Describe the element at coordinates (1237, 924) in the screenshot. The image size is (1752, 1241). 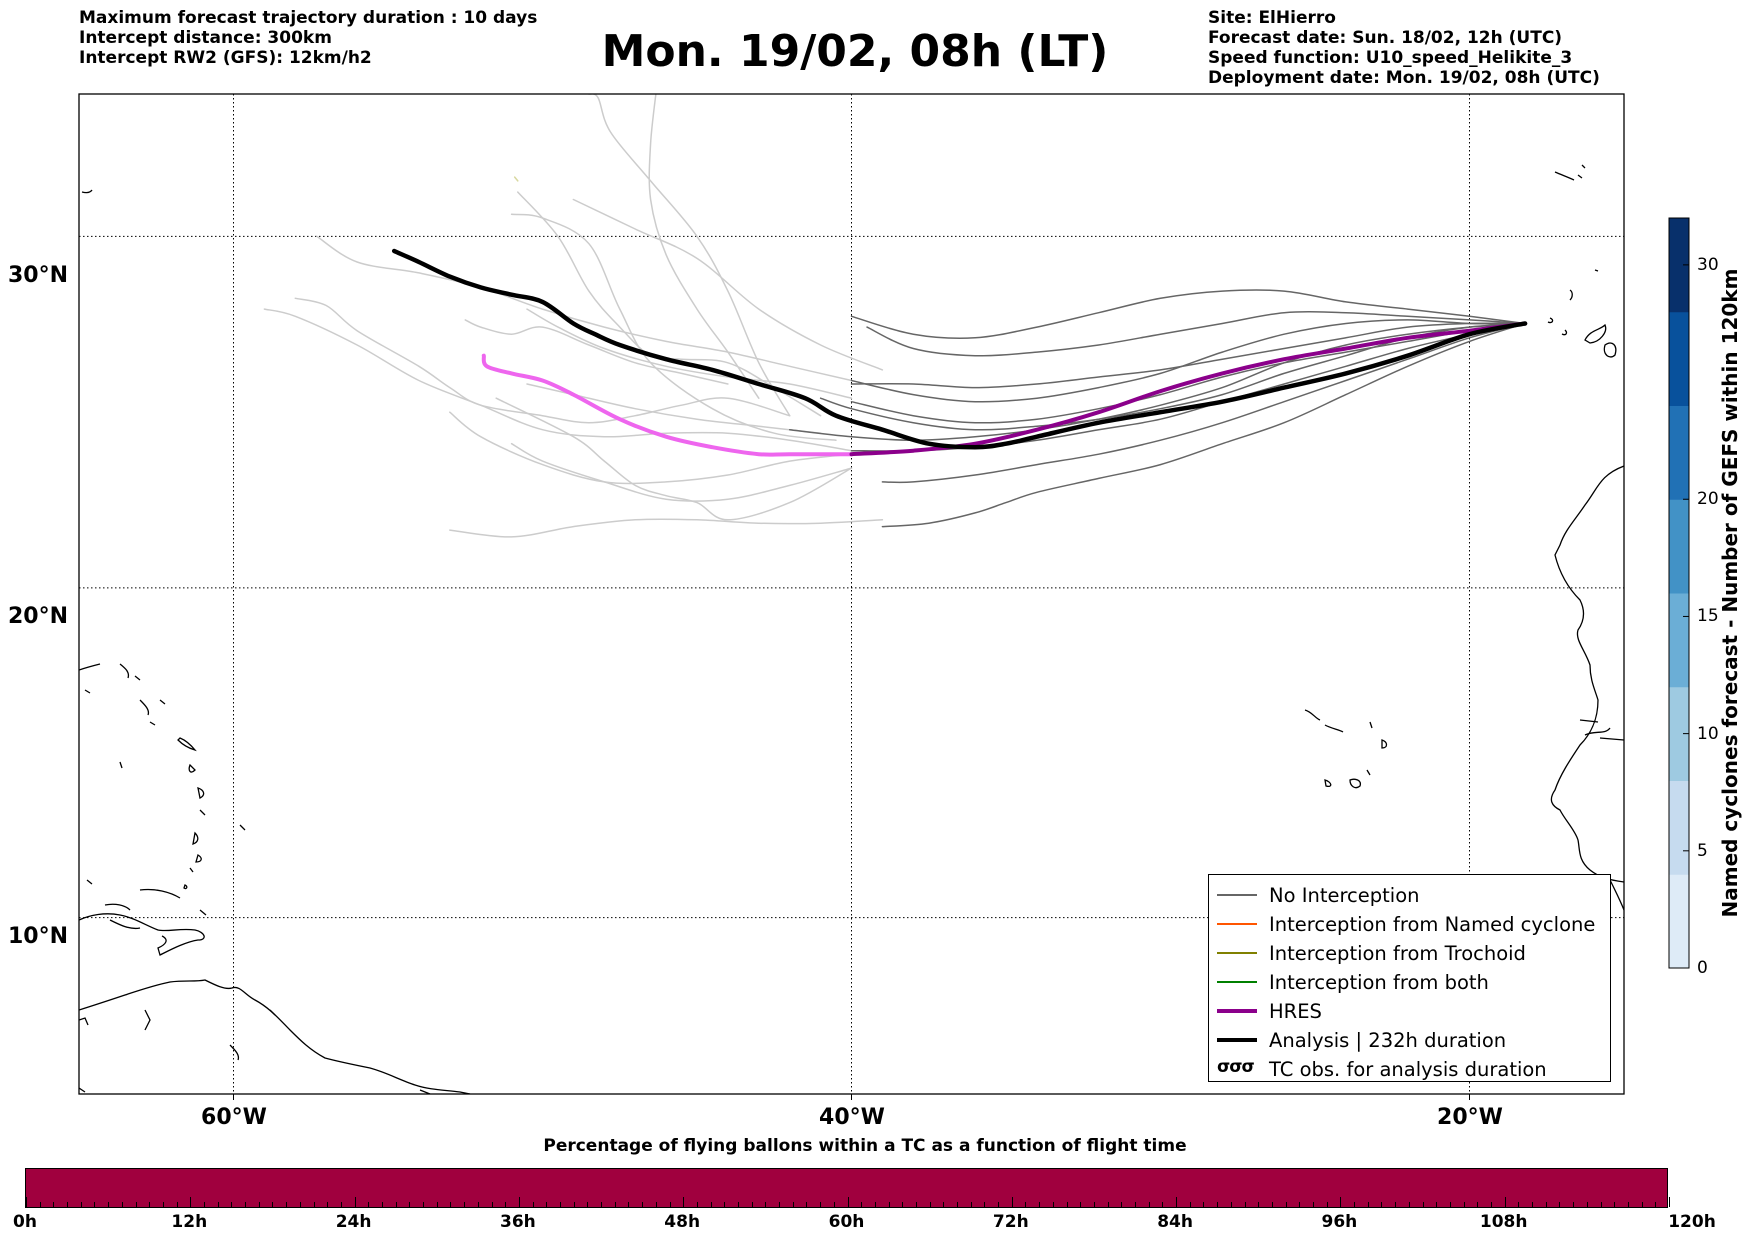
I see `legend-swatch` at that location.